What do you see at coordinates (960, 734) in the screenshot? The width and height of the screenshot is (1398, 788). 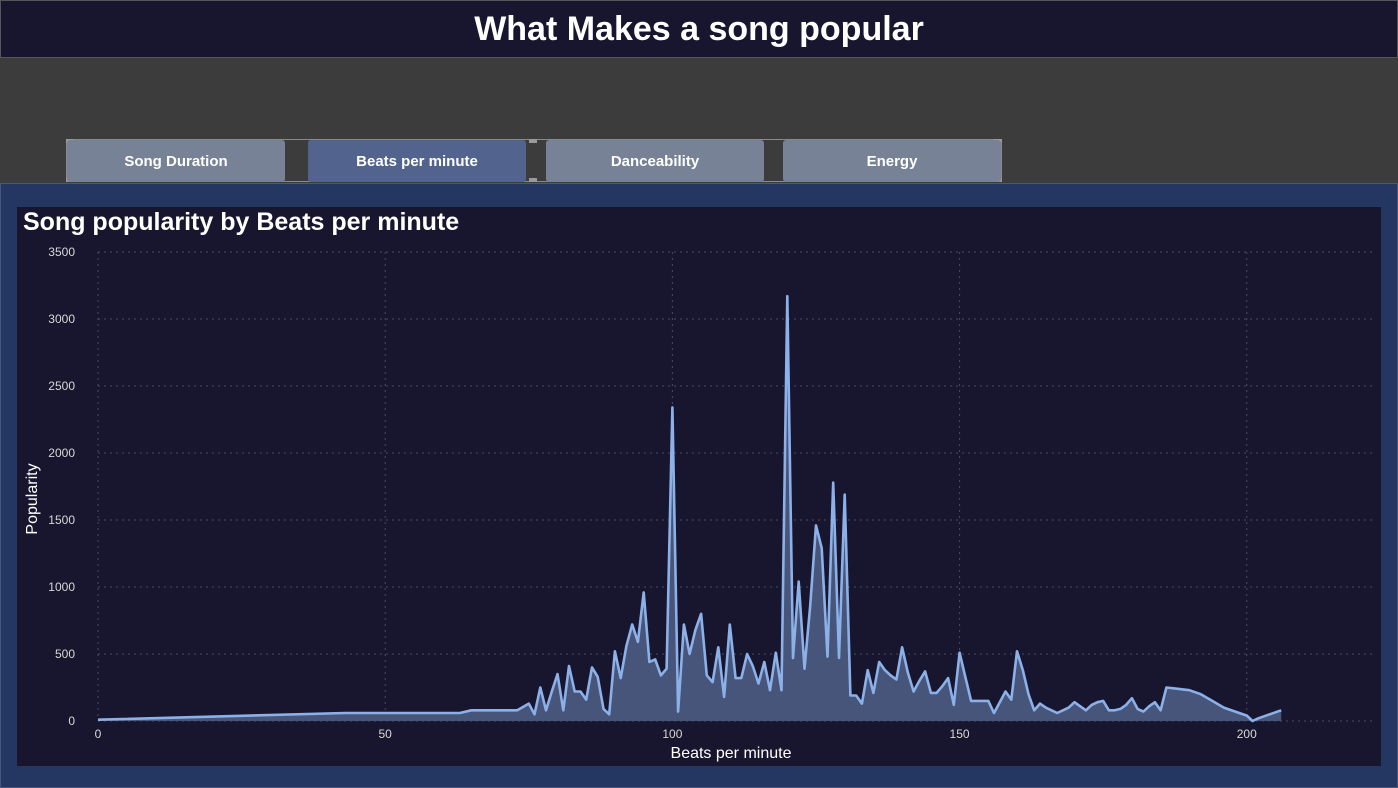 I see `x-tick-label: 150` at bounding box center [960, 734].